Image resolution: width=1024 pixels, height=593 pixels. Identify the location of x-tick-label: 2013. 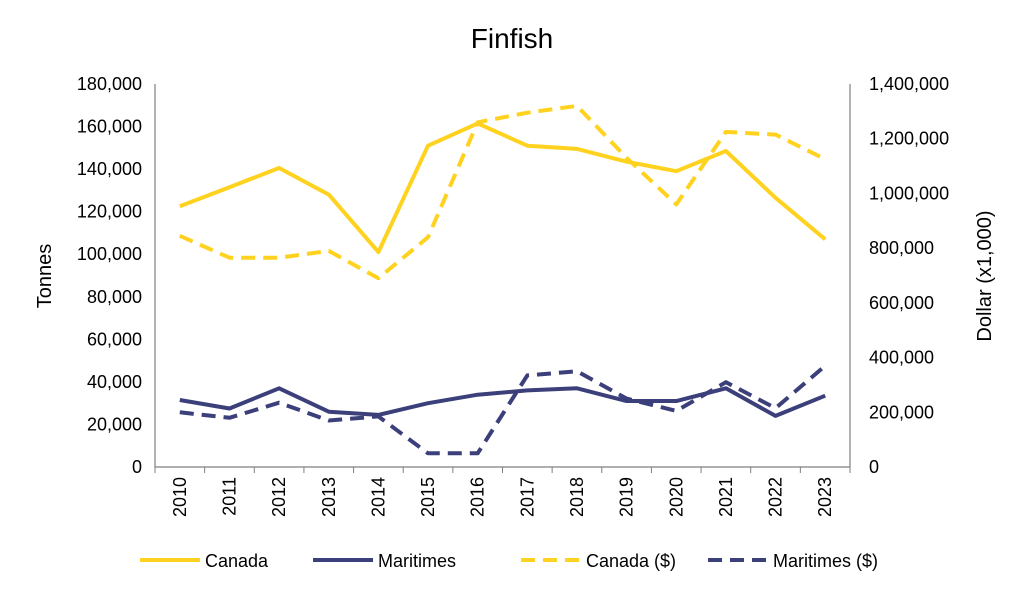
(329, 497).